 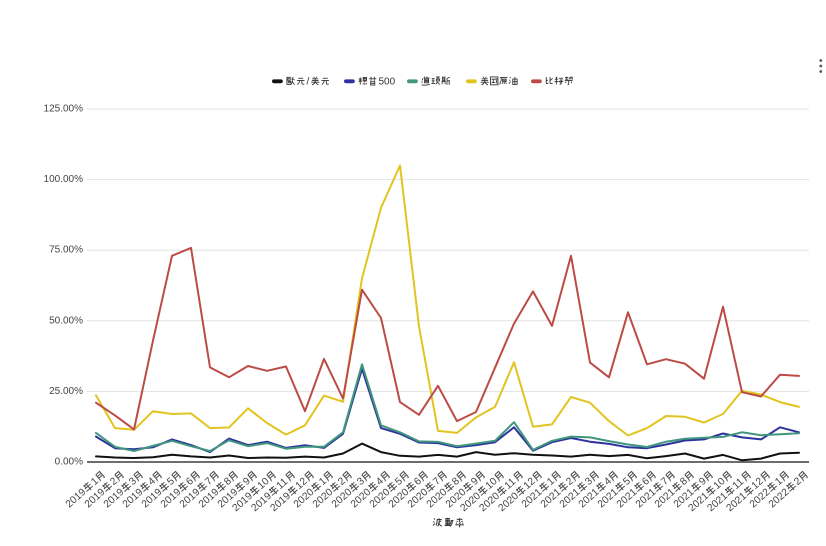 I want to click on svg-text: 75.00%, so click(x=66, y=250).